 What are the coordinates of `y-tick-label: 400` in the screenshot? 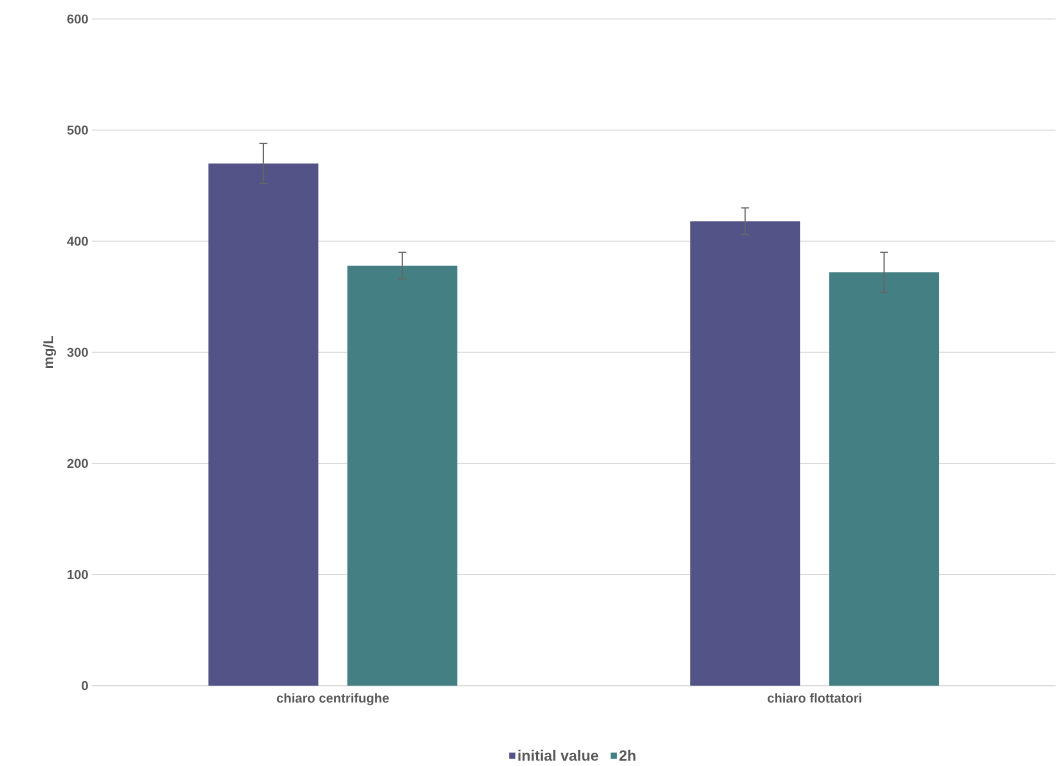 It's located at (77, 241).